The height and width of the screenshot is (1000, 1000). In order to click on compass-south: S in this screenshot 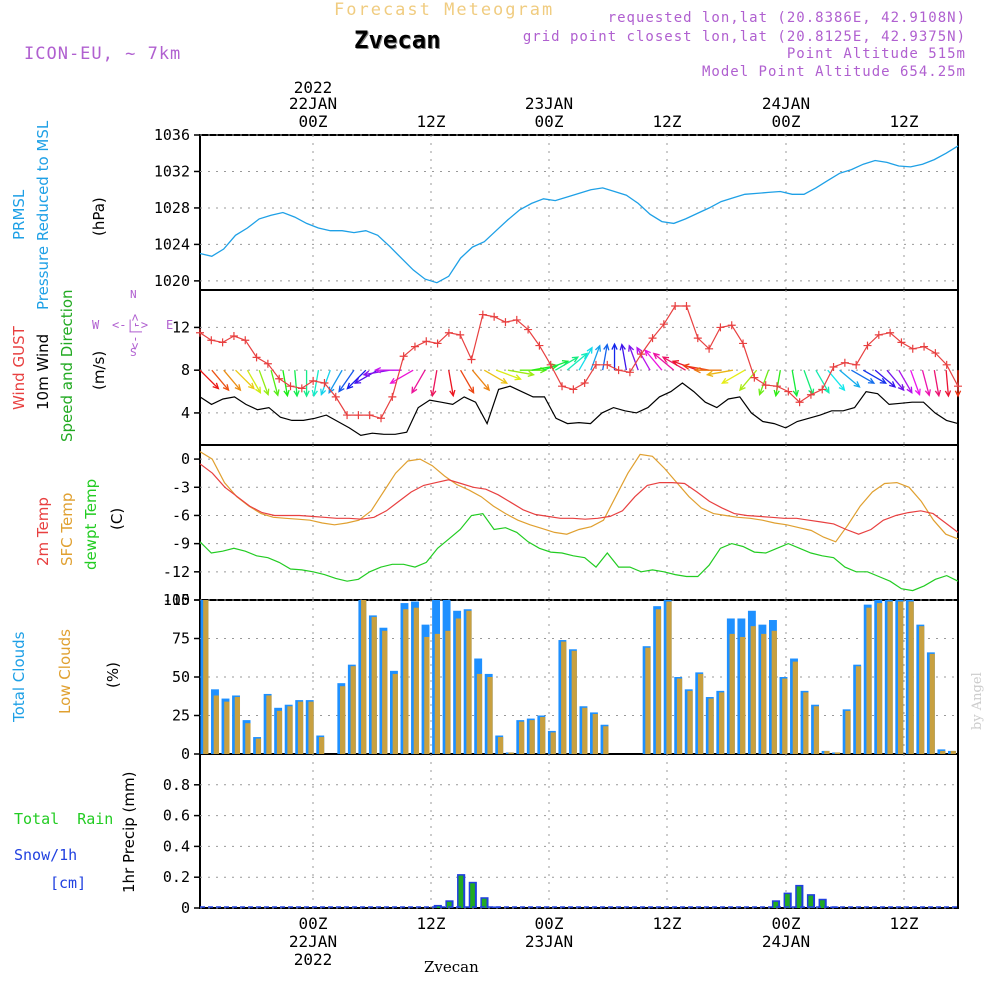, I will do `click(133, 352)`.